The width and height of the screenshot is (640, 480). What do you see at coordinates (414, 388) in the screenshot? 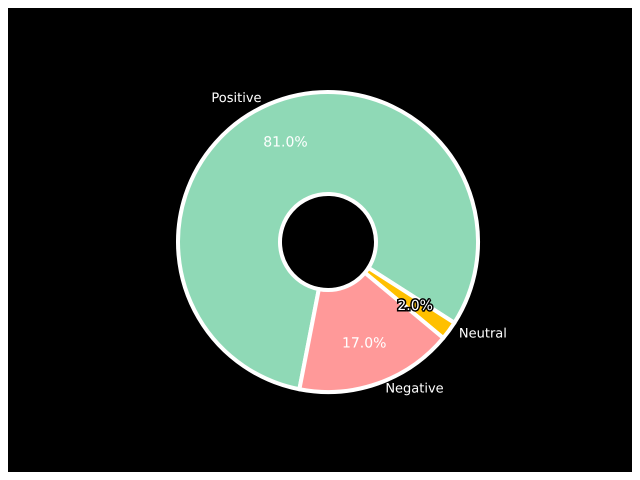
I see `slice-label: Negative` at bounding box center [414, 388].